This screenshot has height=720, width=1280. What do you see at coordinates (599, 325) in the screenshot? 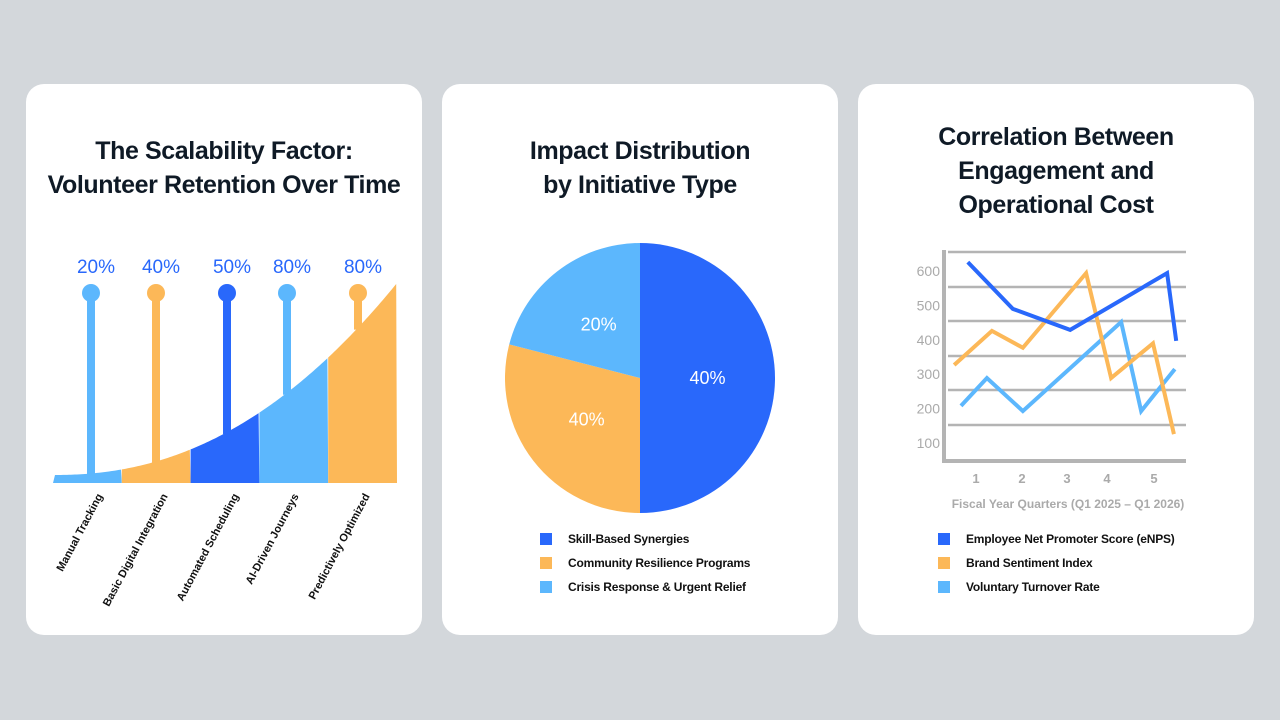
I see `slice-label: 20%` at bounding box center [599, 325].